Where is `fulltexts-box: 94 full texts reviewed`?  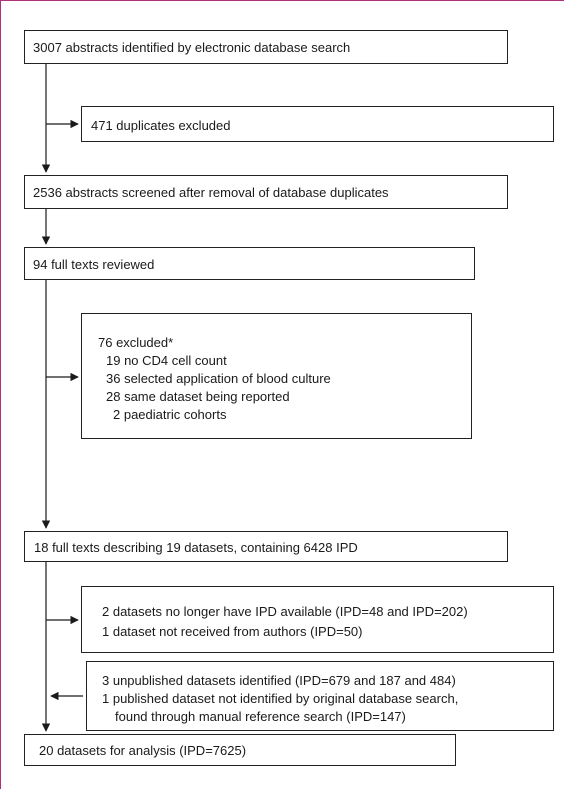 fulltexts-box: 94 full texts reviewed is located at coordinates (249, 263).